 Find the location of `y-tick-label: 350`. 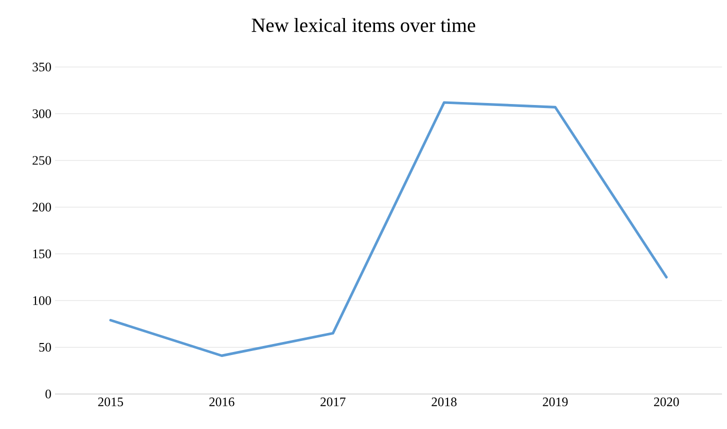

y-tick-label: 350 is located at coordinates (41, 67).